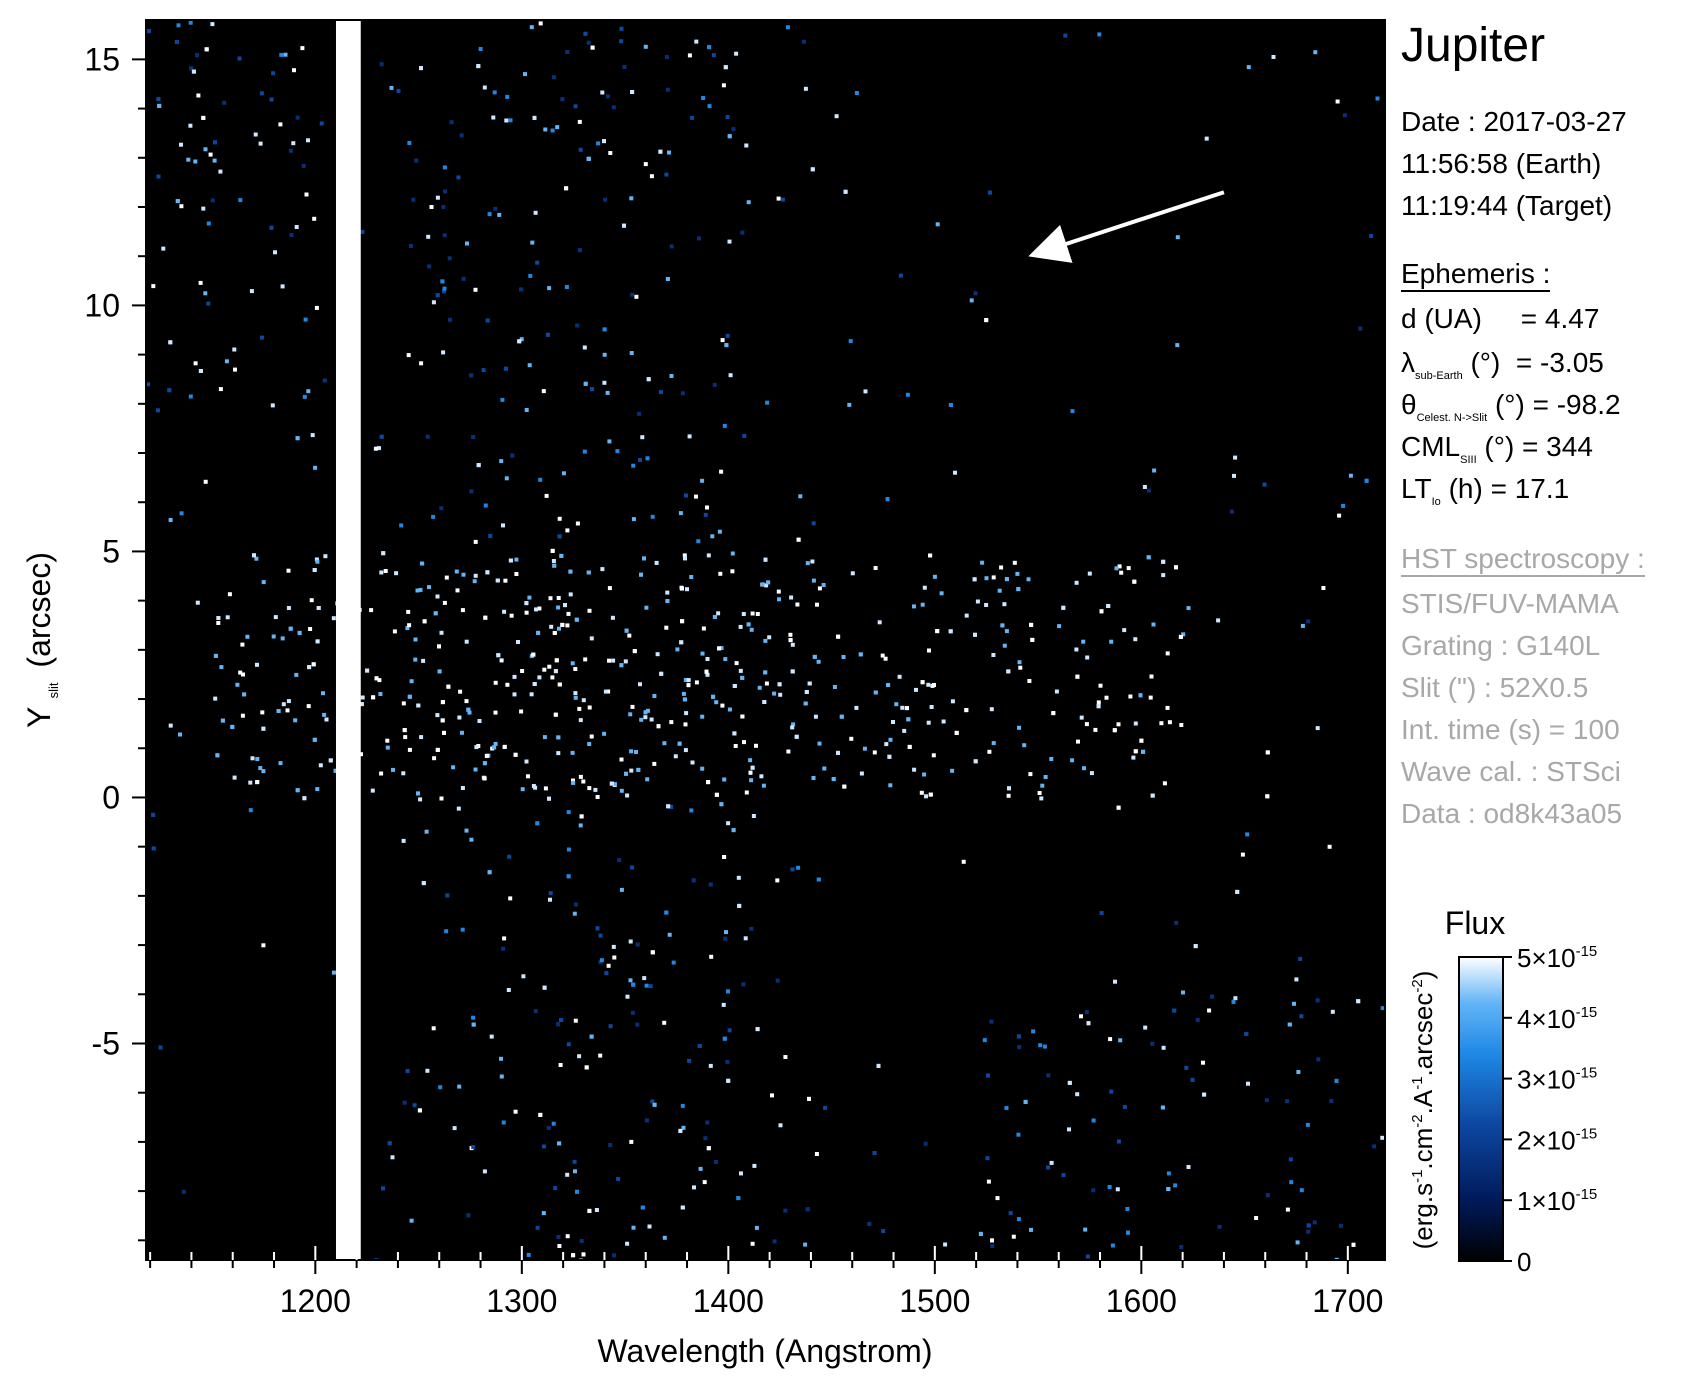  What do you see at coordinates (1557, 1140) in the screenshot?
I see `colorbar-tick-label: 2×10⁻¹⁵` at bounding box center [1557, 1140].